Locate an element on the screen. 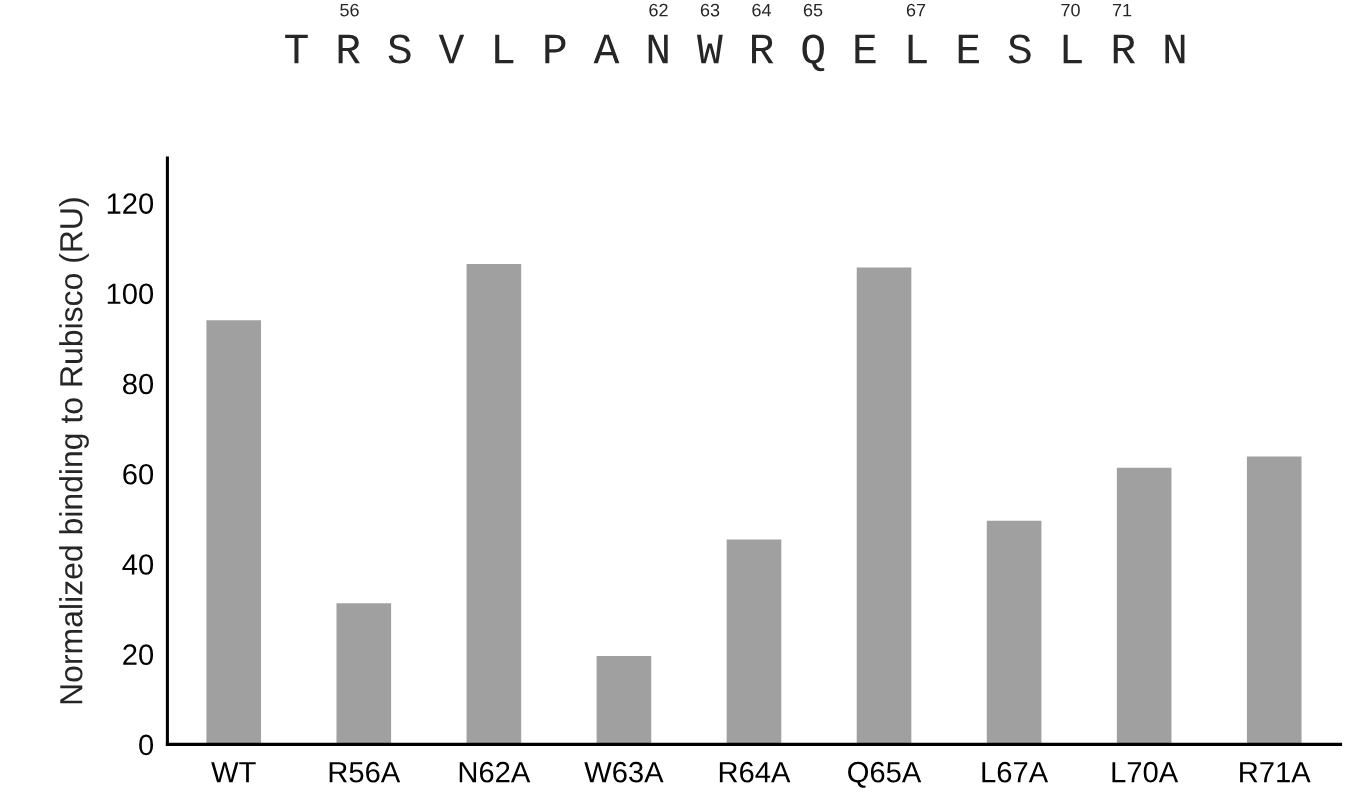 This screenshot has width=1350, height=810. text: 62 is located at coordinates (658, 10).